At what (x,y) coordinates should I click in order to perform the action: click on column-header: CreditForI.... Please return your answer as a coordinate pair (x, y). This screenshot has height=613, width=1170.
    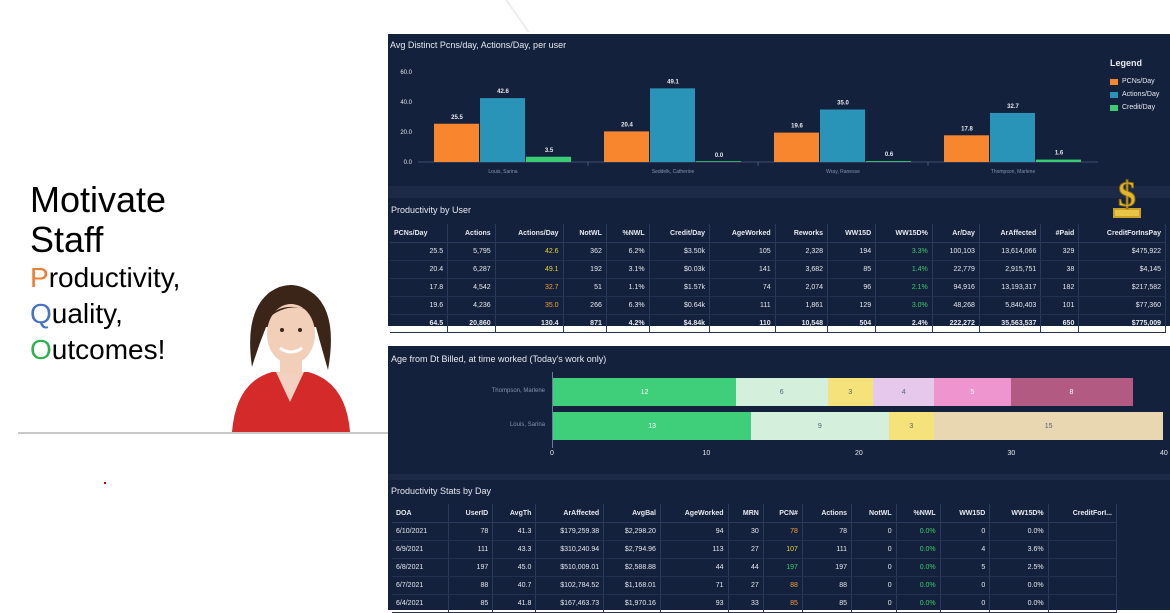
    Looking at the image, I should click on (1083, 513).